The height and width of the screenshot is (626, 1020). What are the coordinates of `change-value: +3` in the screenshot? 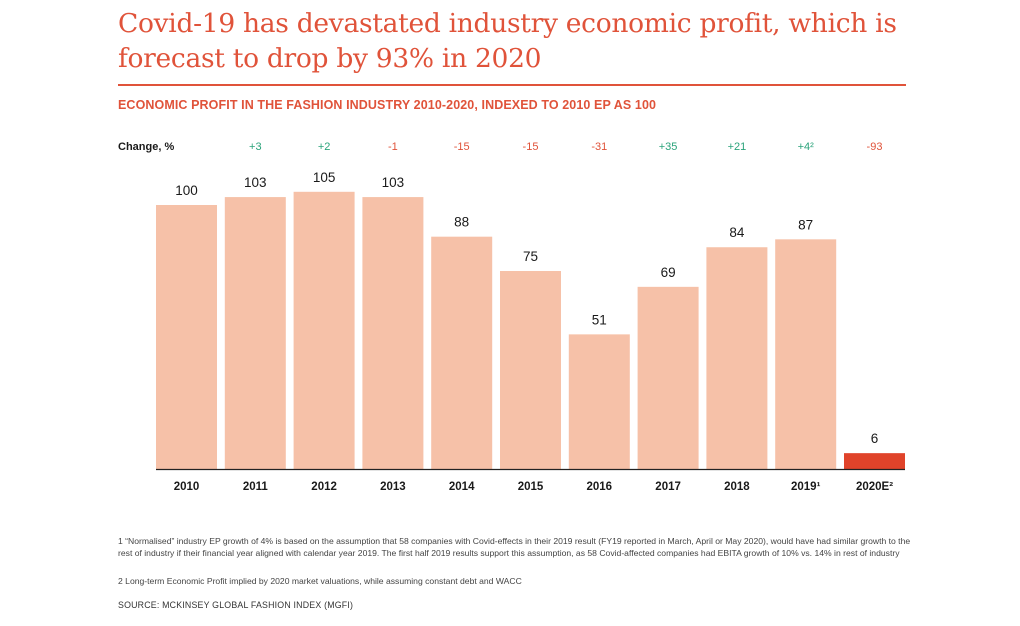 It's located at (255, 147).